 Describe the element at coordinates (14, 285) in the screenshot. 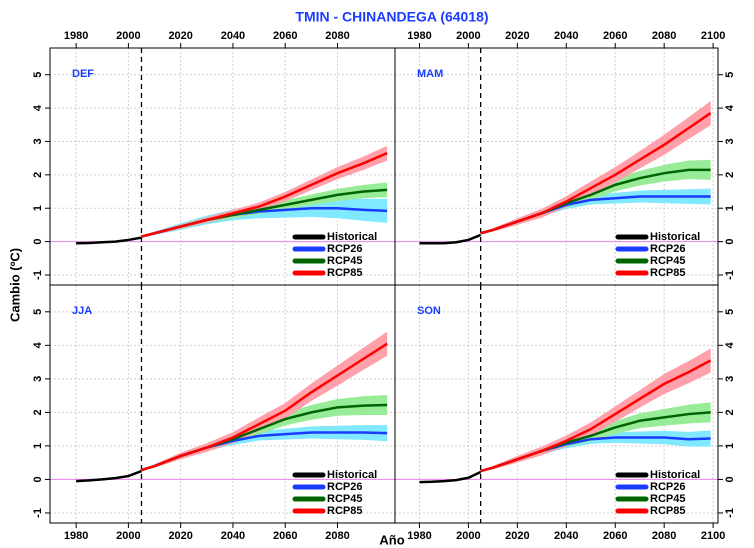

I see `y-axis-label: Cambio (ºC)` at that location.